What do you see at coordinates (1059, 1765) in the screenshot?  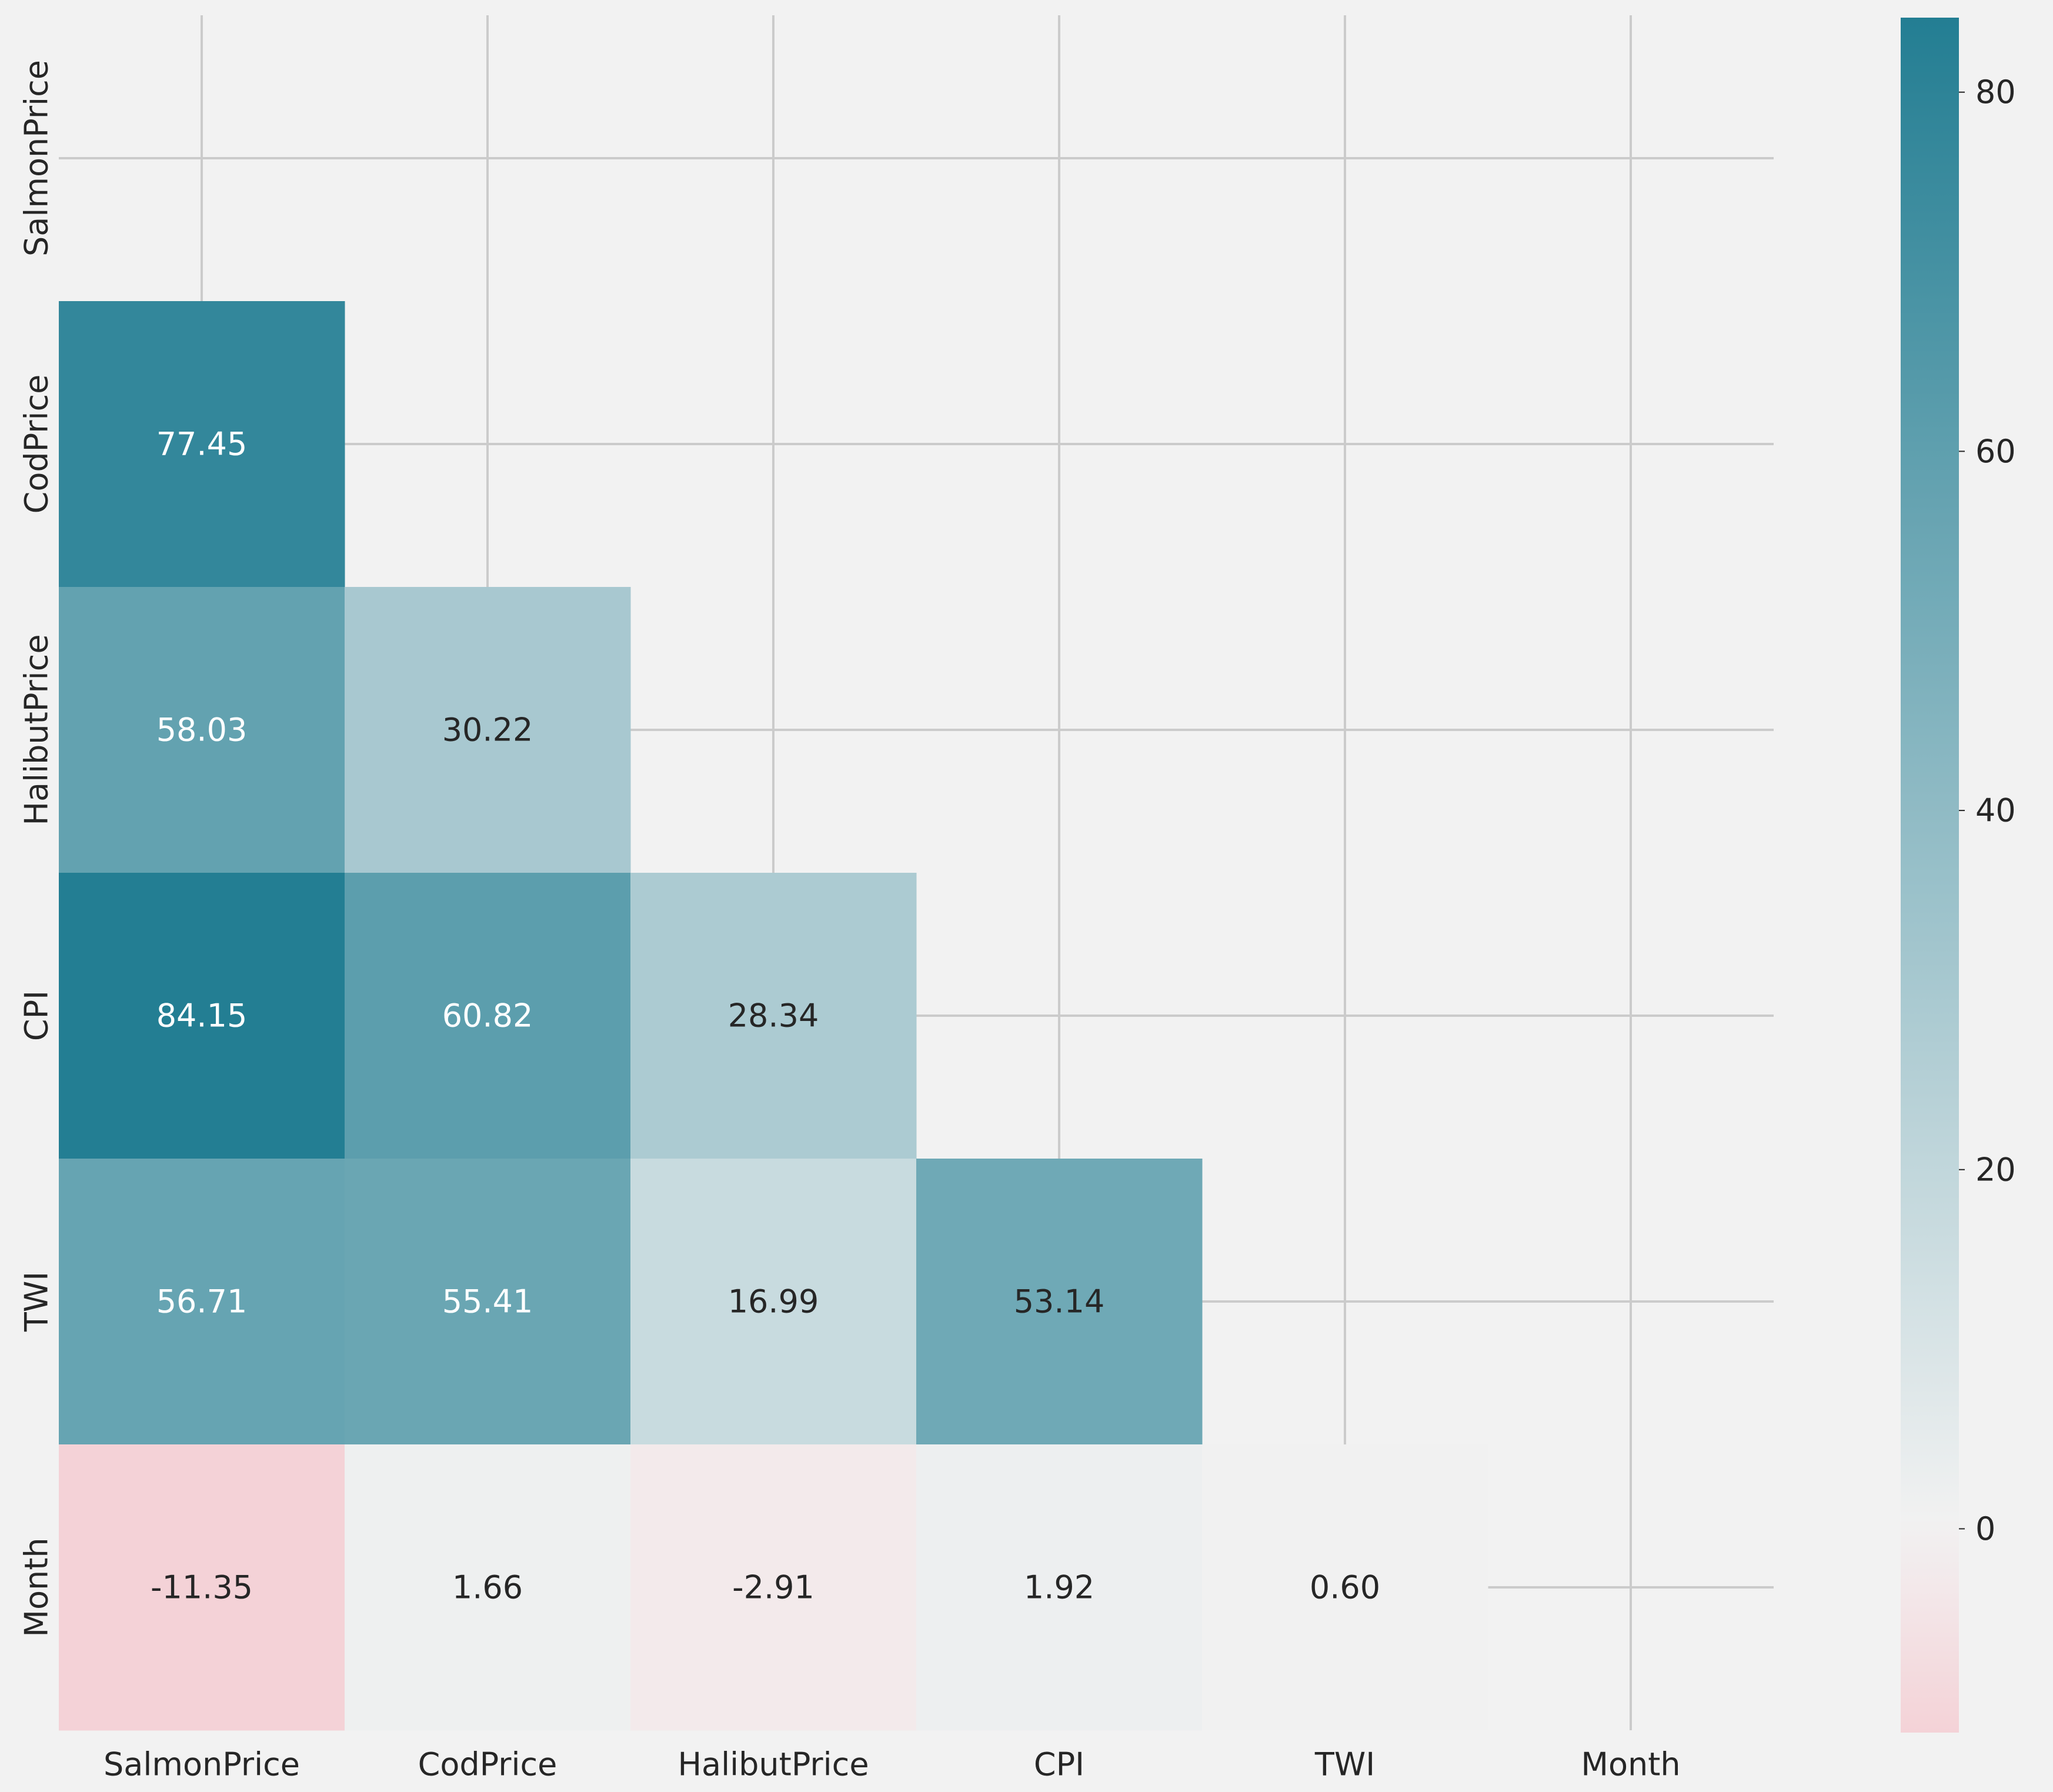 I see `x-tick-label-cpi: CPI` at bounding box center [1059, 1765].